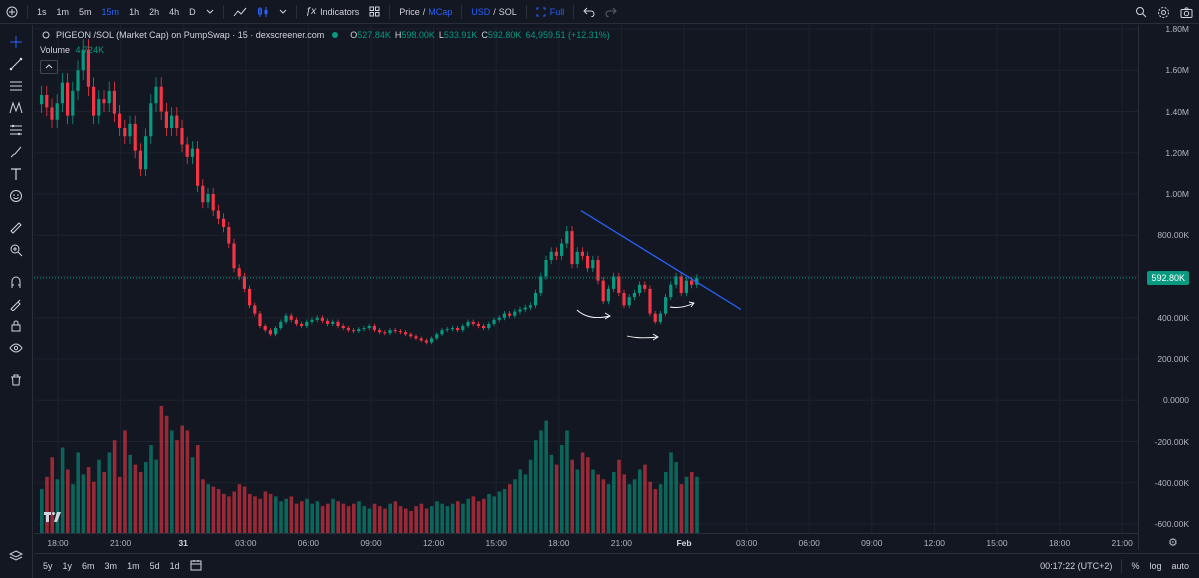  What do you see at coordinates (1173, 543) in the screenshot?
I see `gear-icon: ⚙` at bounding box center [1173, 543].